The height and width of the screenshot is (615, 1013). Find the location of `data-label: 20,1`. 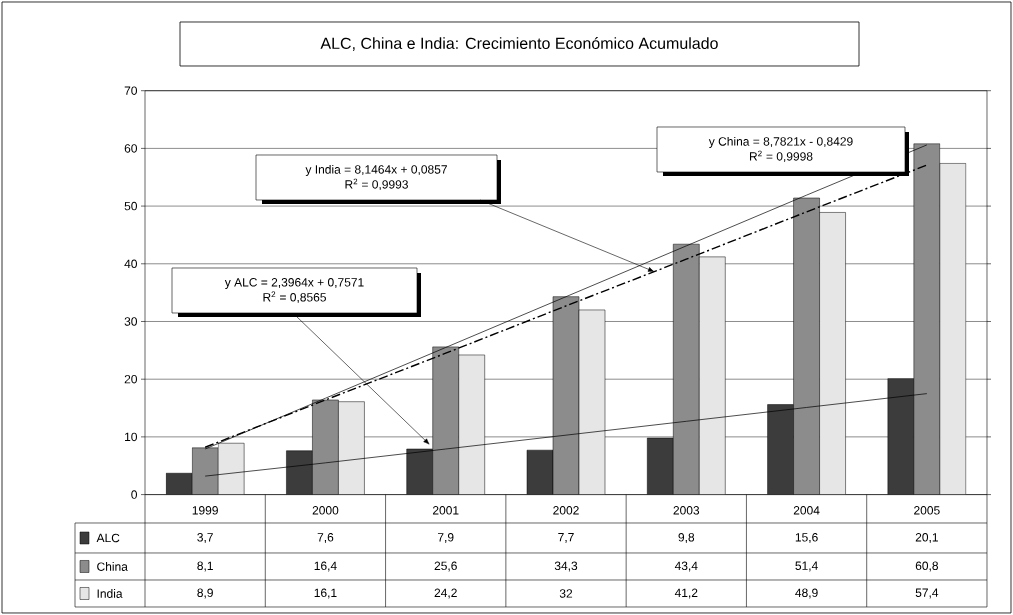

data-label: 20,1 is located at coordinates (926, 538).